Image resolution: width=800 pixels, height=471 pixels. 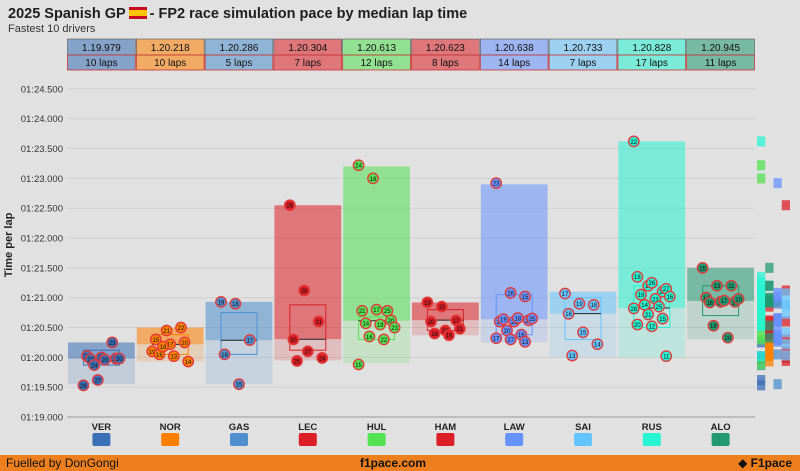 I want to click on lap-number: 11, so click(x=666, y=358).